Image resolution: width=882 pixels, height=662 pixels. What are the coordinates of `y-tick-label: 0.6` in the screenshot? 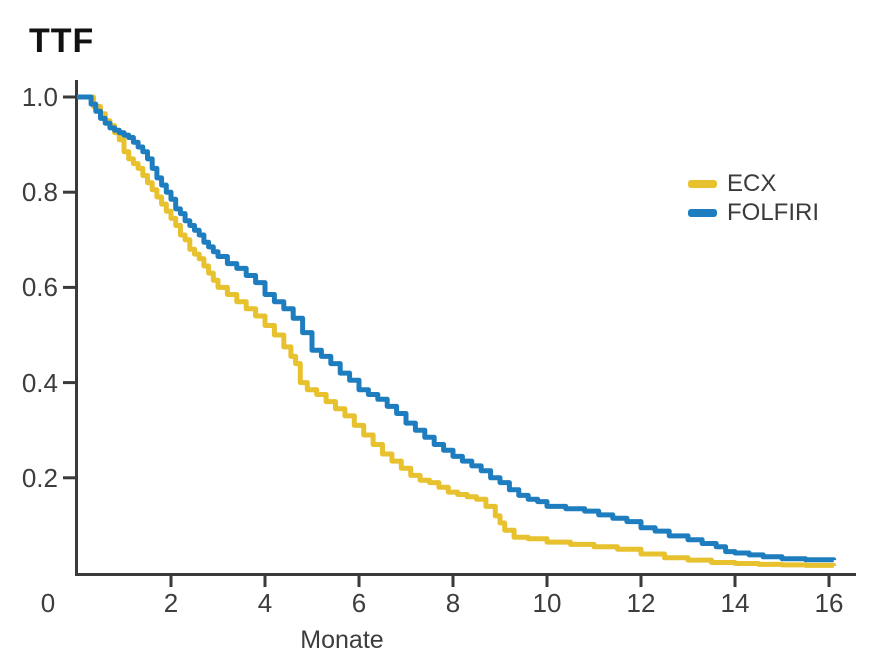 It's located at (39, 287).